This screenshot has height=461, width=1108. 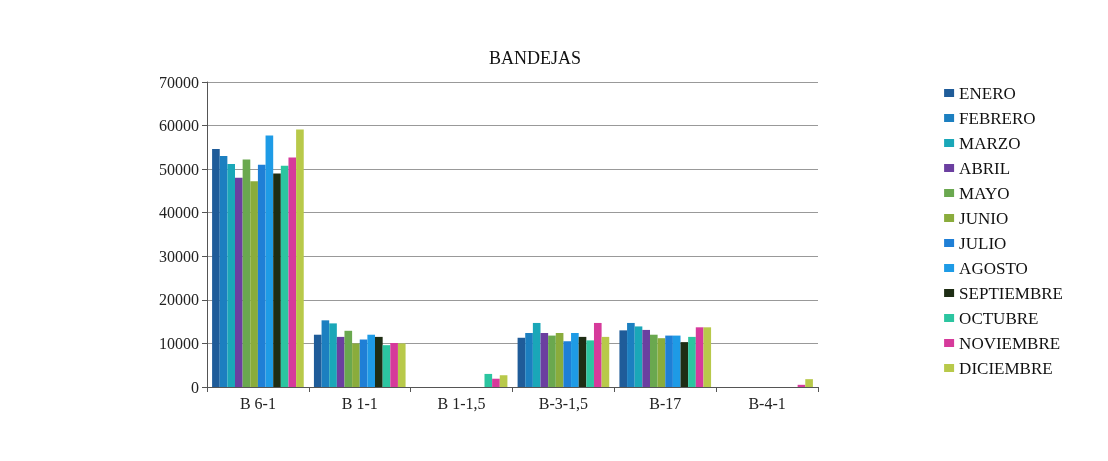 I want to click on legend-label: OCTUBRE, so click(x=999, y=318).